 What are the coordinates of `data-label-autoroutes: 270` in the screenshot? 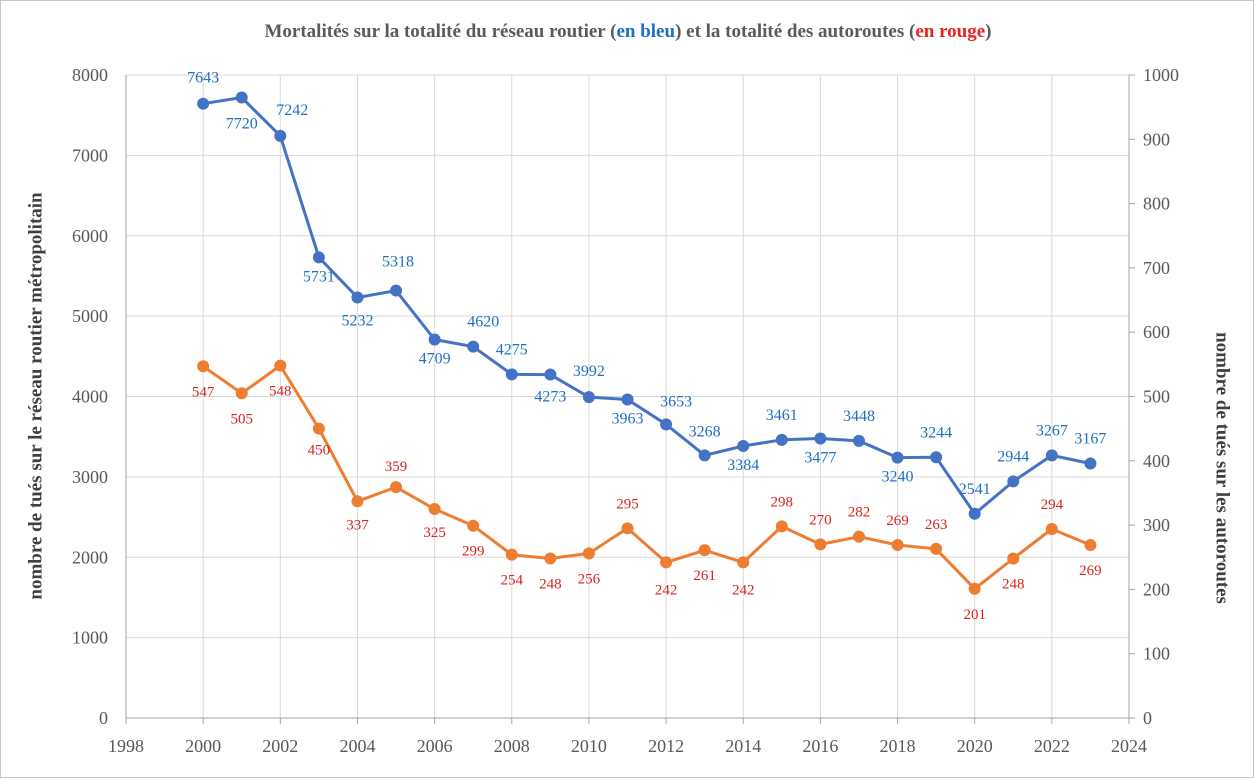 It's located at (820, 520).